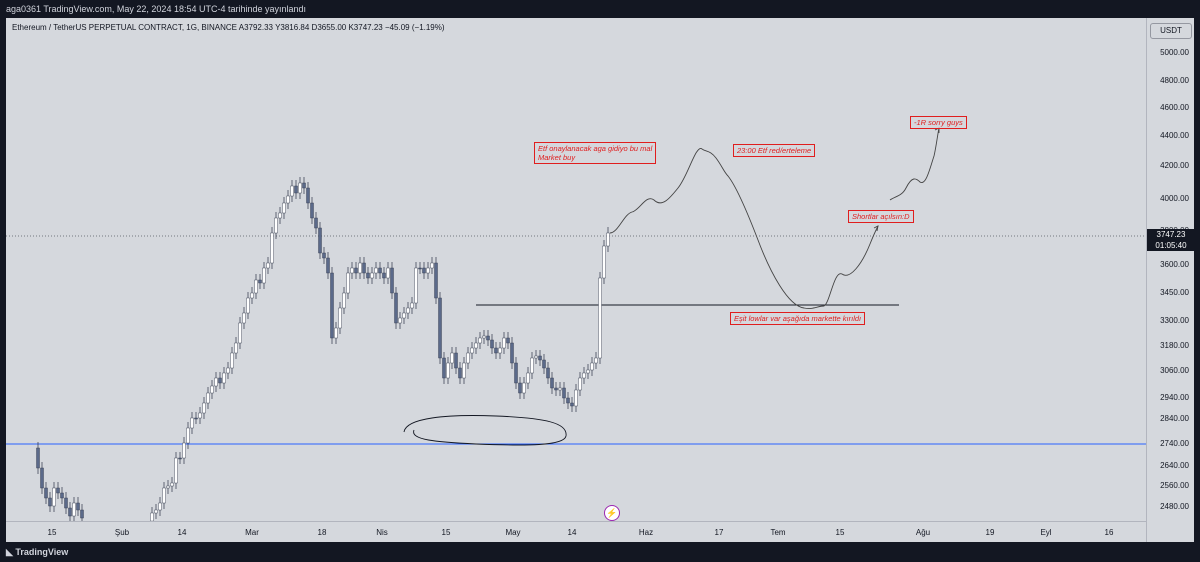  I want to click on time-label: Haz, so click(646, 532).